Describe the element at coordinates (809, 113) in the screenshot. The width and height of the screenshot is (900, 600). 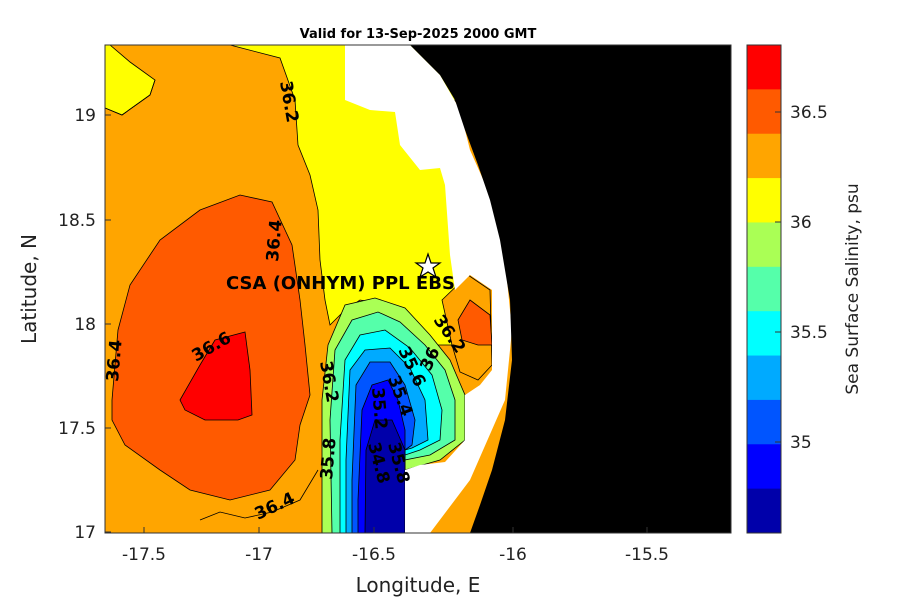
I see `colorbar-tick-label: 36.5` at that location.